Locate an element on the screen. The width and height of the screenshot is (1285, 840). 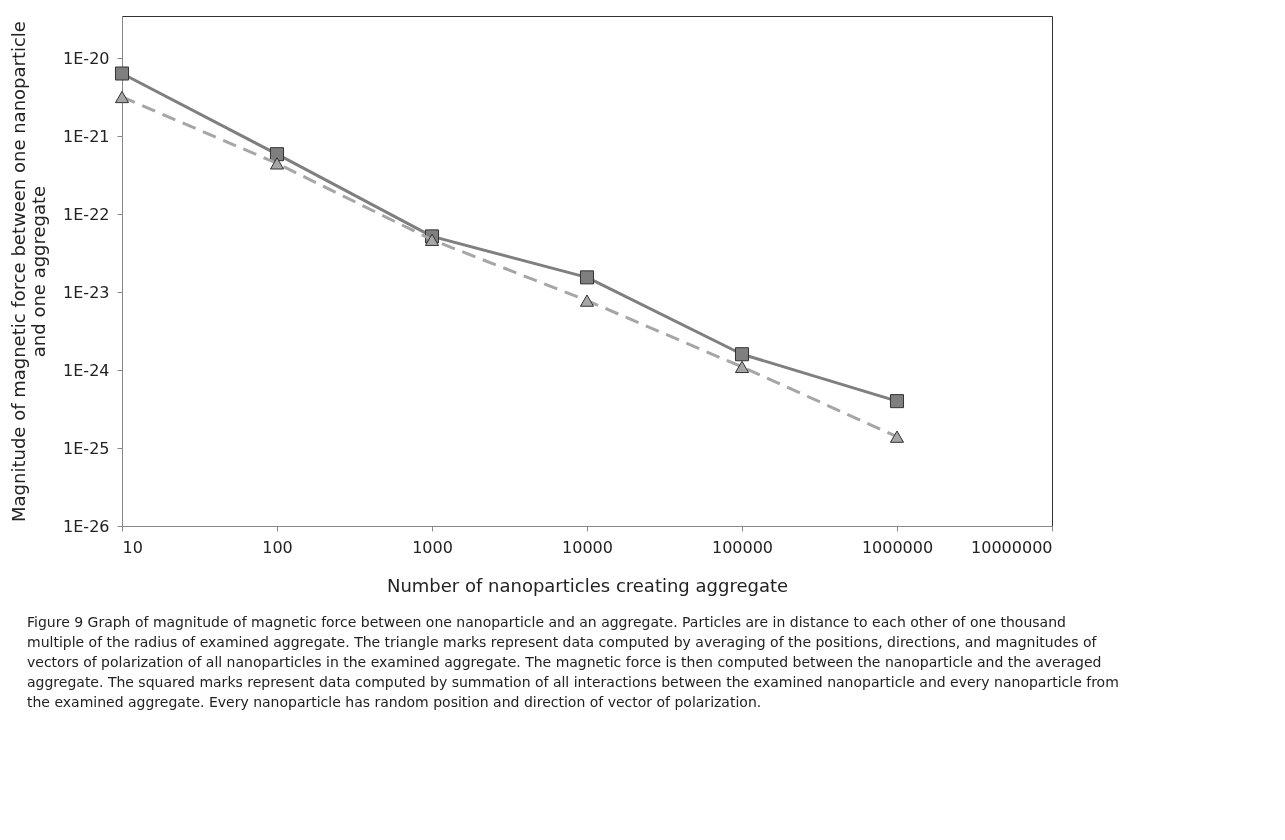
x-tick-label: 100000 is located at coordinates (742, 547).